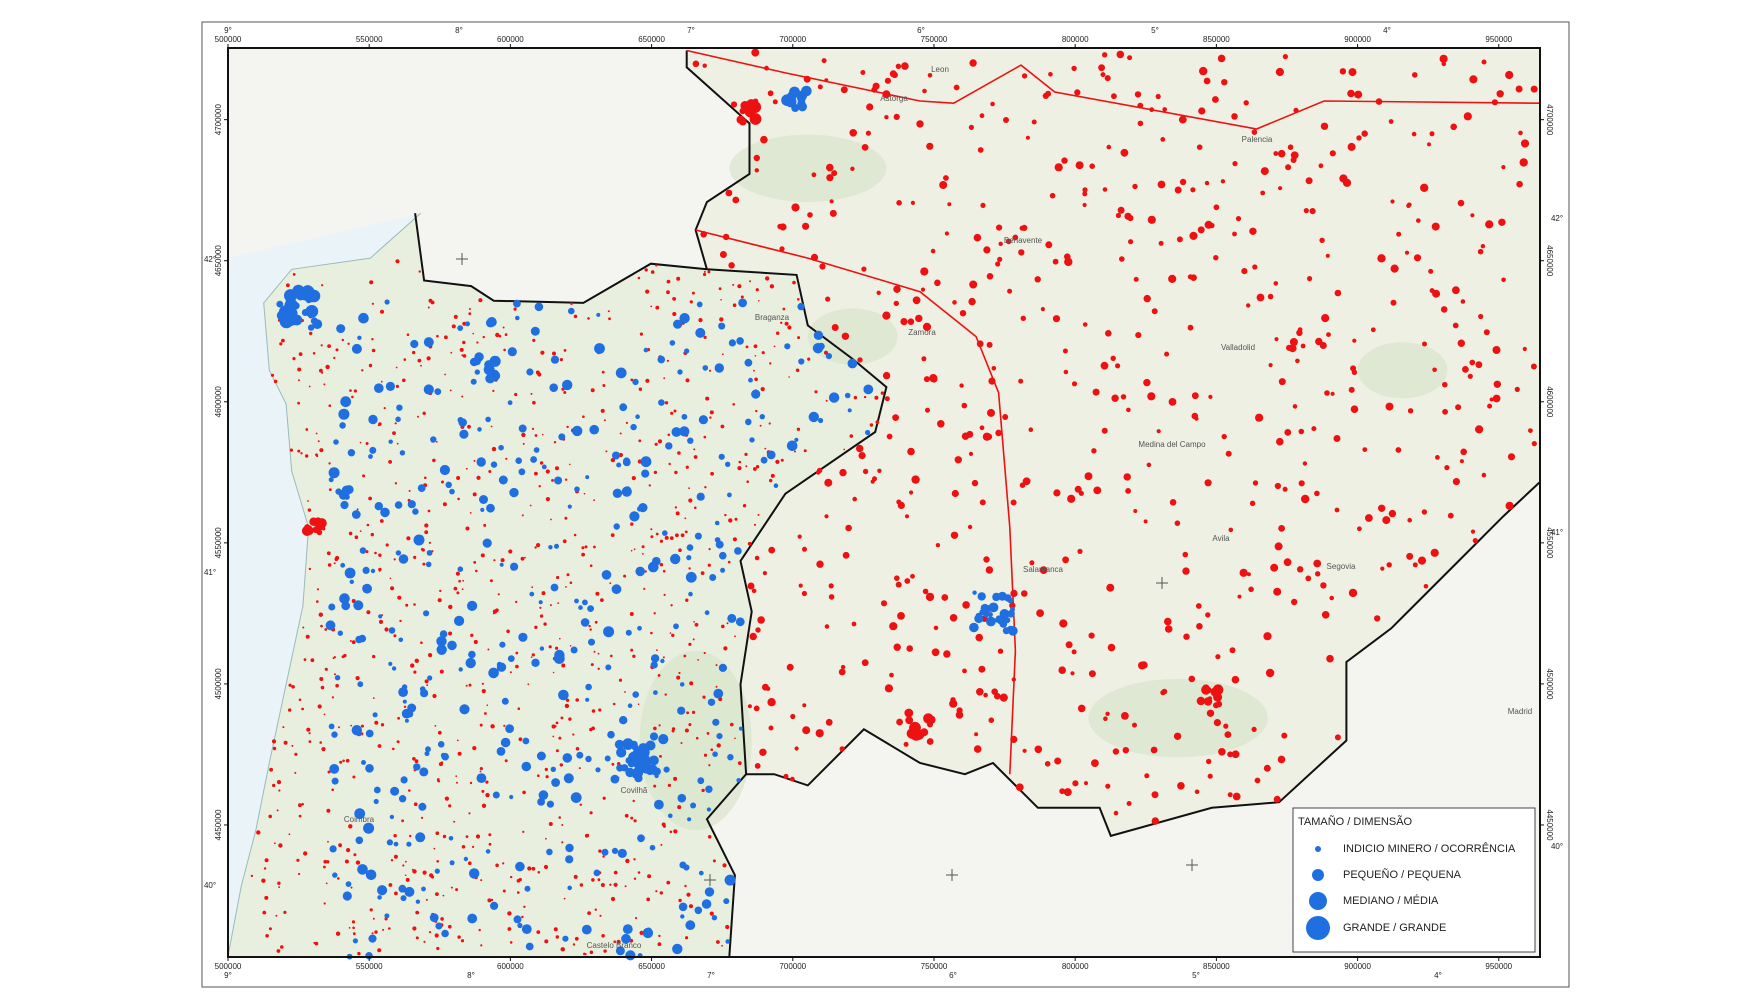 The height and width of the screenshot is (1000, 1750). What do you see at coordinates (651, 39) in the screenshot?
I see `easting-label: 650000` at bounding box center [651, 39].